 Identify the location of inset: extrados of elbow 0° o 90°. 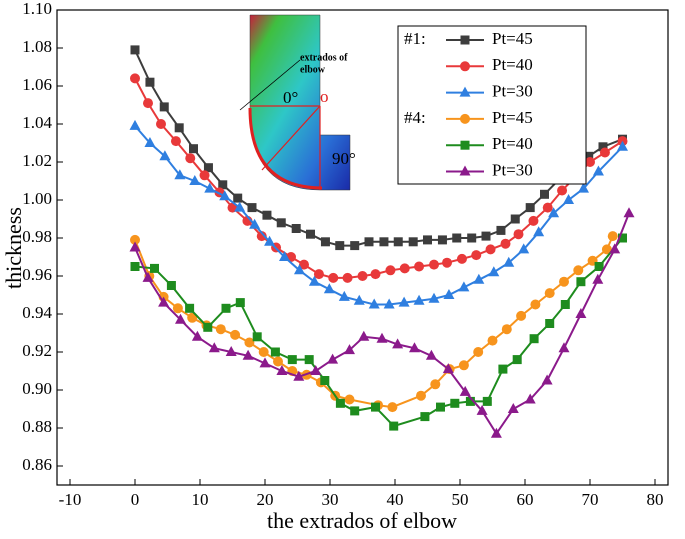
(297, 102).